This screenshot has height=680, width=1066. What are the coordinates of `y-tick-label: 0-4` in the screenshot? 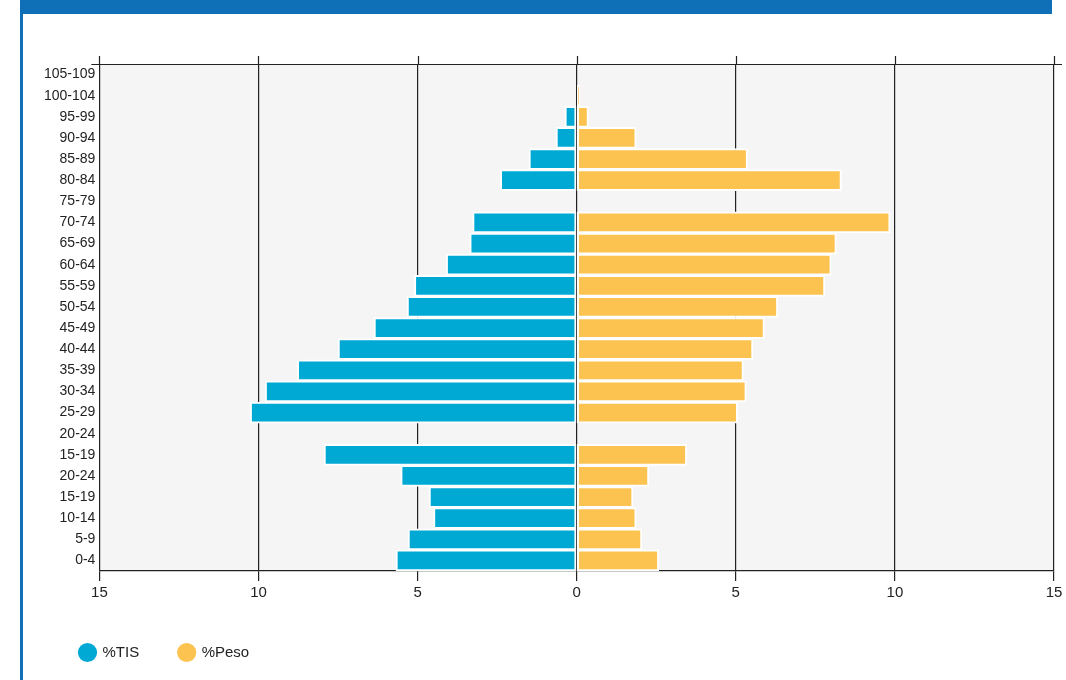 It's located at (85, 559).